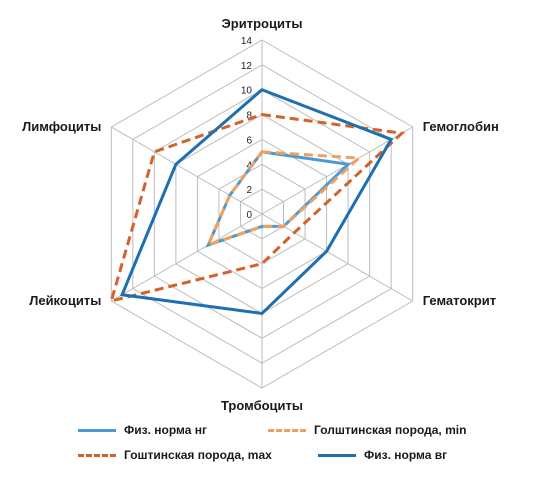 The height and width of the screenshot is (477, 541). What do you see at coordinates (262, 405) in the screenshot?
I see `axis-label-4: Тромбоциты` at bounding box center [262, 405].